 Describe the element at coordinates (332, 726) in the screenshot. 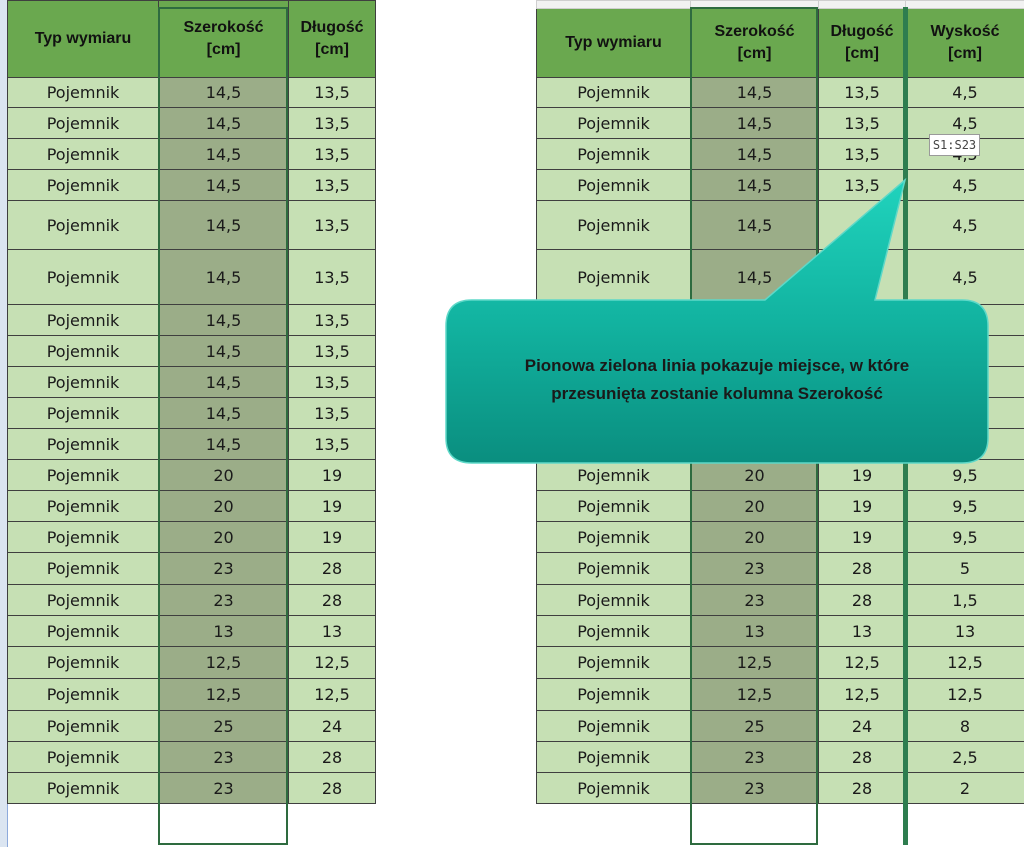

I see `left-cell: 24` at that location.